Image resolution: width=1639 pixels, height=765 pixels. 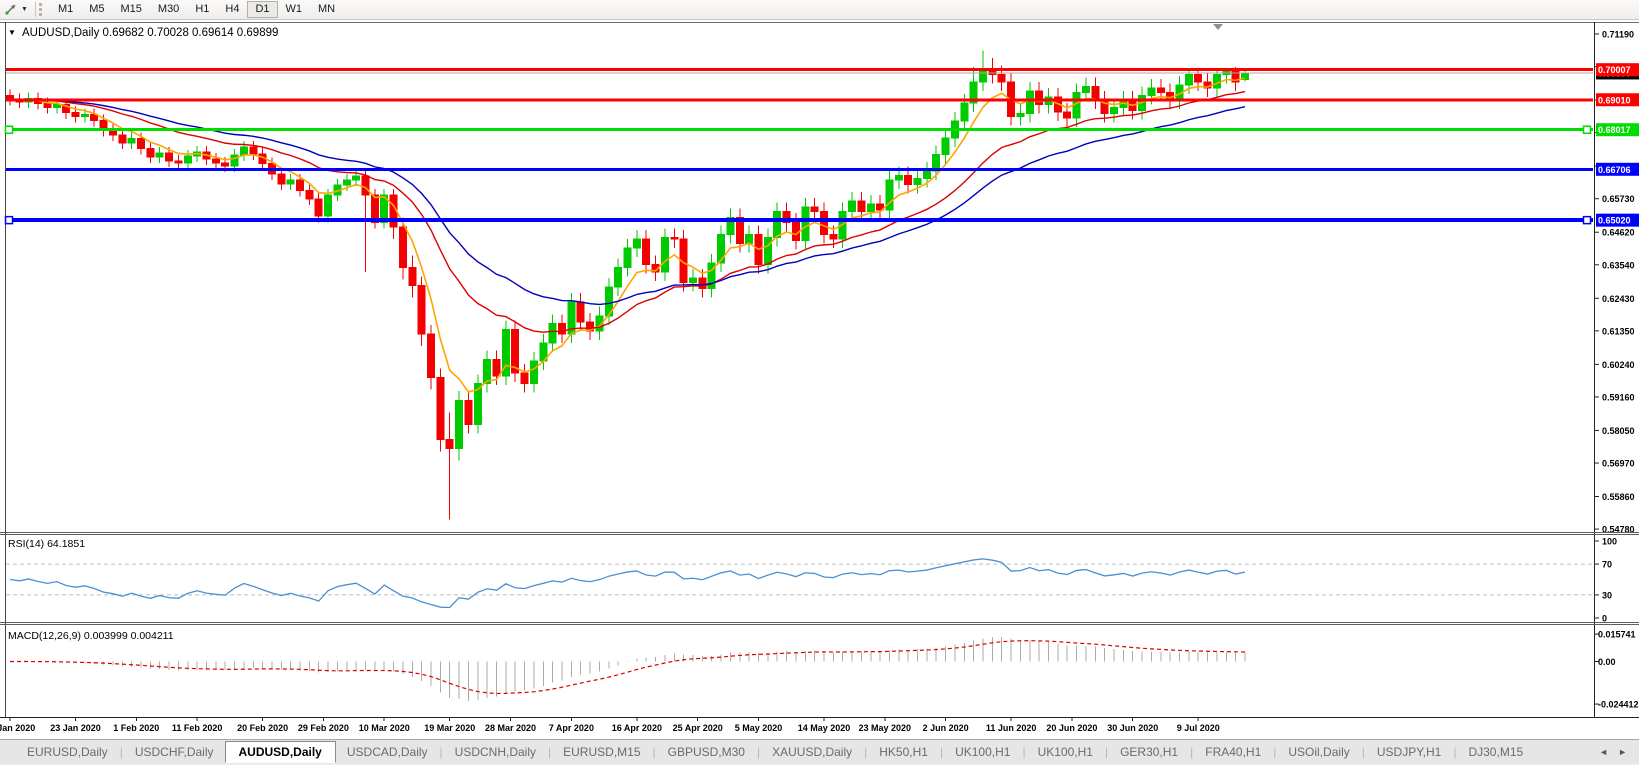 I want to click on macd-label: MACD(12,26,9) 0.003999 0.004211, so click(x=91, y=636).